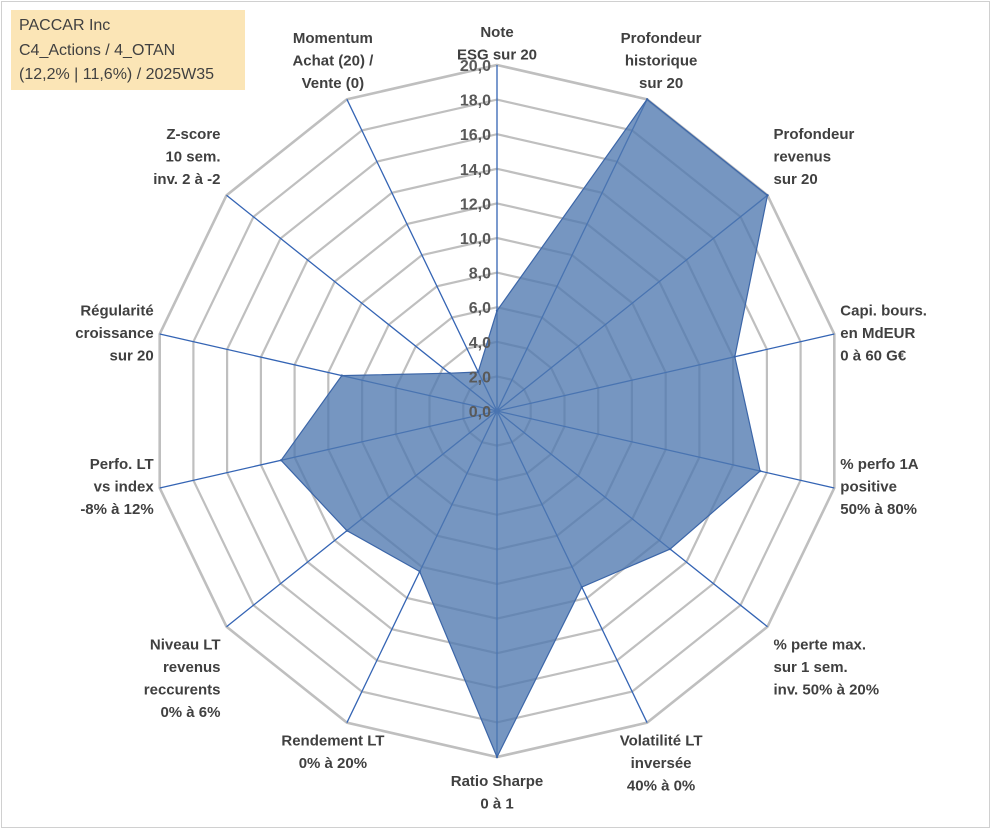 The image size is (991, 829). I want to click on axis-label: Ratio Sharpe 0 à 1, so click(497, 793).